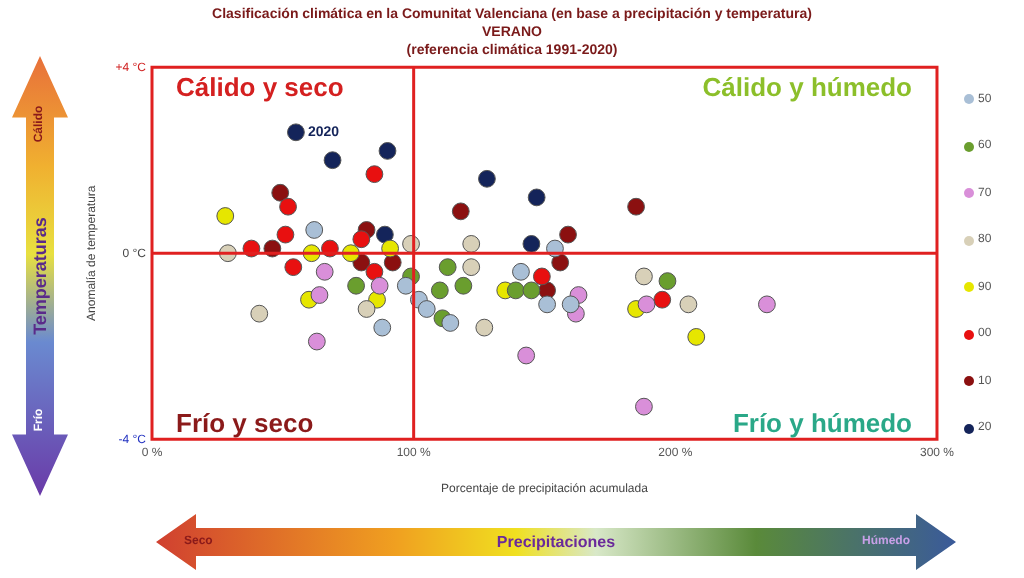  What do you see at coordinates (822, 423) in the screenshot?
I see `annotation: Frío y húmedo` at bounding box center [822, 423].